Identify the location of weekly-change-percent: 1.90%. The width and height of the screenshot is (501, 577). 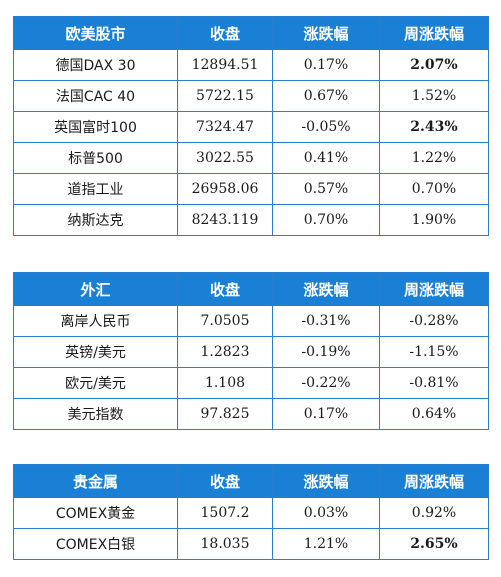
(434, 220).